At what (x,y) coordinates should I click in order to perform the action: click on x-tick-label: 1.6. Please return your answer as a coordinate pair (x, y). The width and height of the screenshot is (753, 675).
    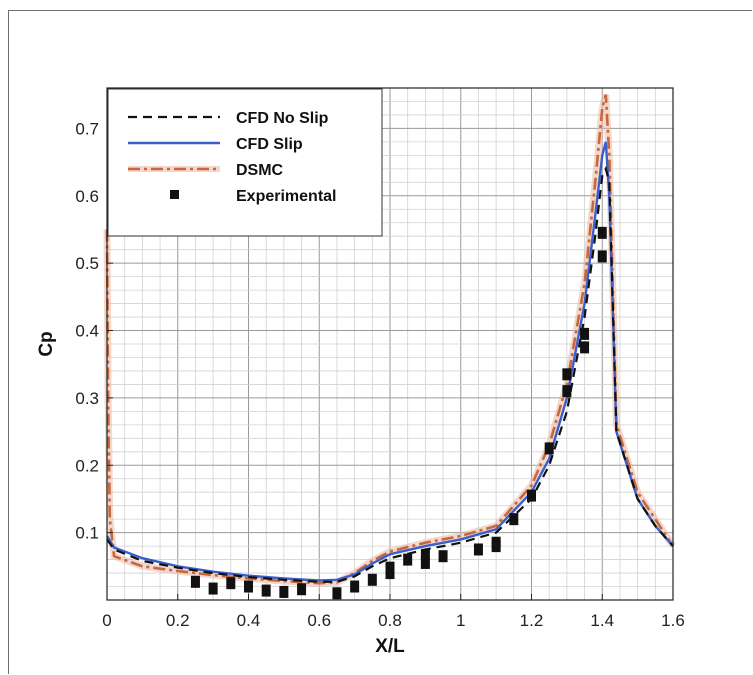
    Looking at the image, I should click on (673, 620).